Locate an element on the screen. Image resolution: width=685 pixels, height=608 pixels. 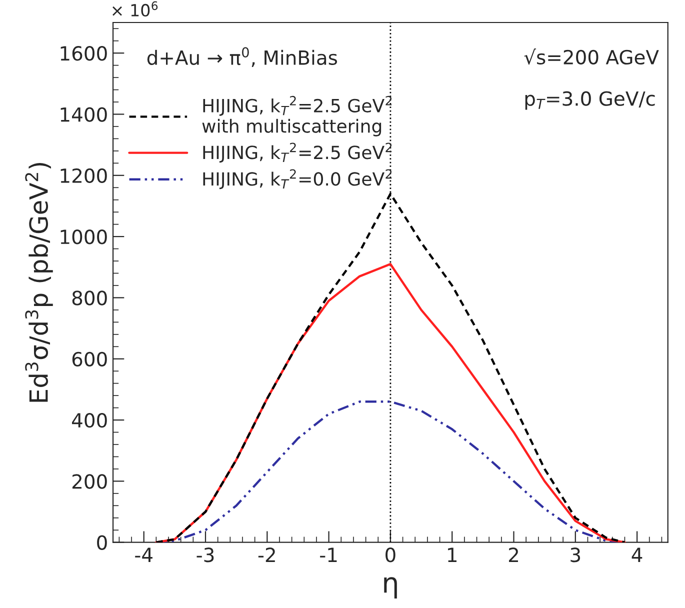
legend-label: HIJING, k$_{T}$$^{2}$=2.5 GeV$^{2}$ is located at coordinates (297, 152).